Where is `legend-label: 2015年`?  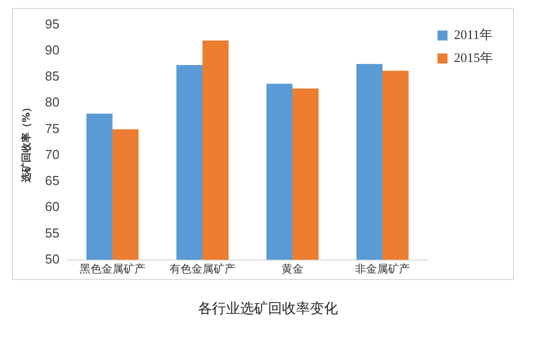 legend-label: 2015年 is located at coordinates (473, 57).